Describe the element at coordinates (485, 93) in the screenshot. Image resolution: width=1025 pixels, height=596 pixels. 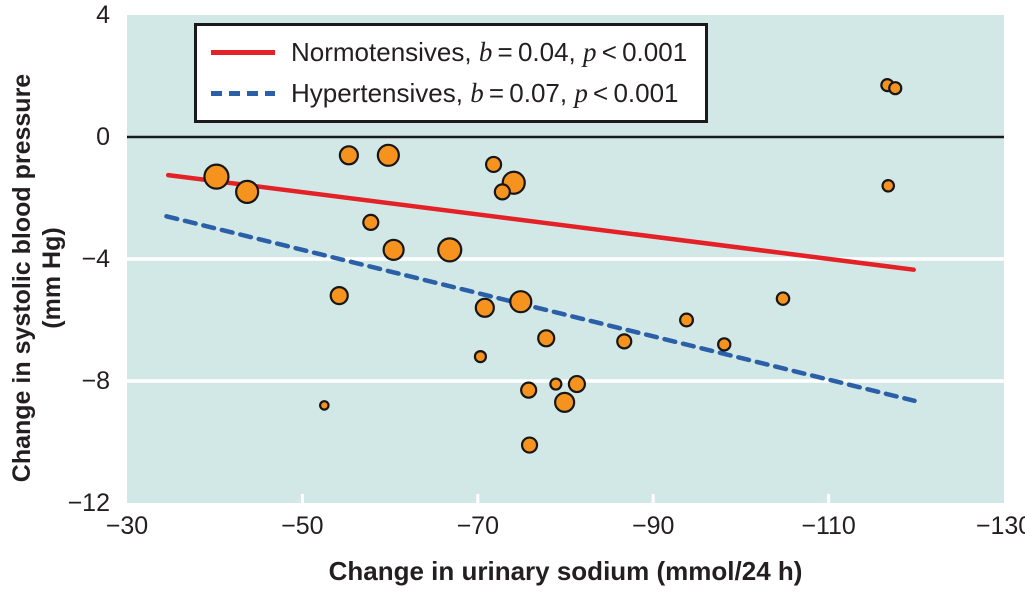
I see `legend-entry-label: Hypertensives, b = 0.07, p < 0.001` at that location.